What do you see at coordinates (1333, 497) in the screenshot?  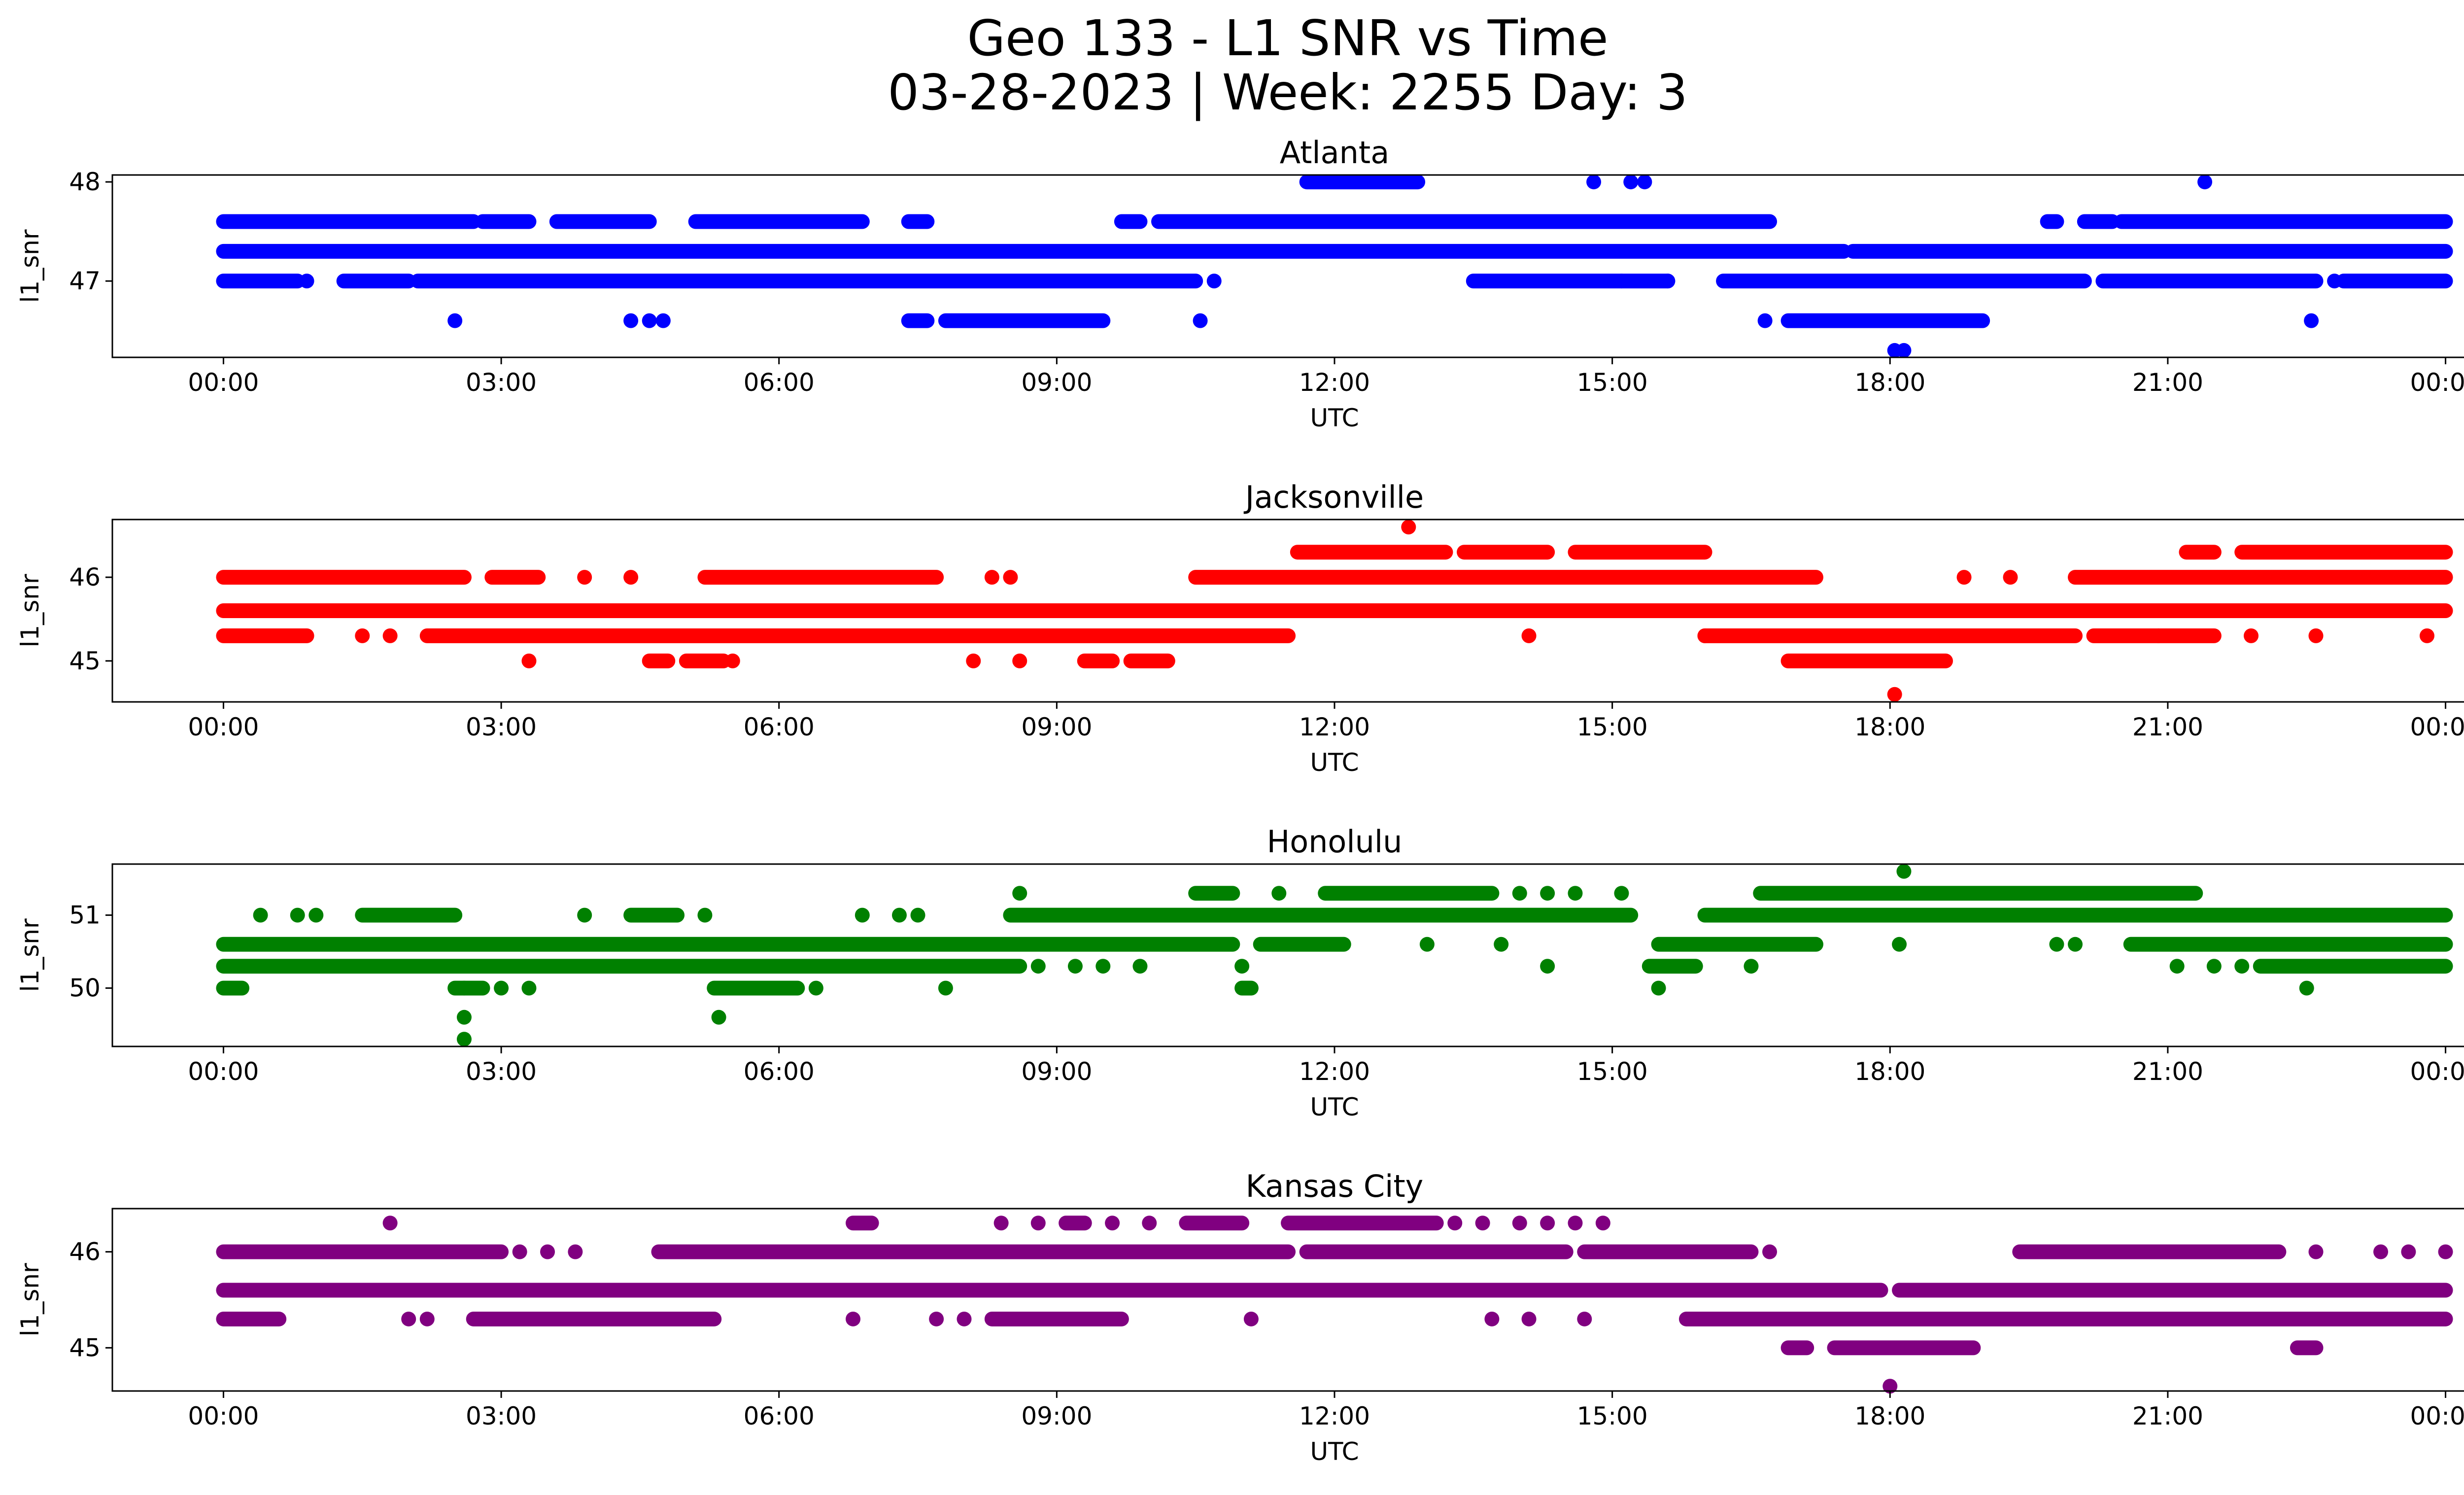 I see `jacksonville-title: Jacksonville` at bounding box center [1333, 497].